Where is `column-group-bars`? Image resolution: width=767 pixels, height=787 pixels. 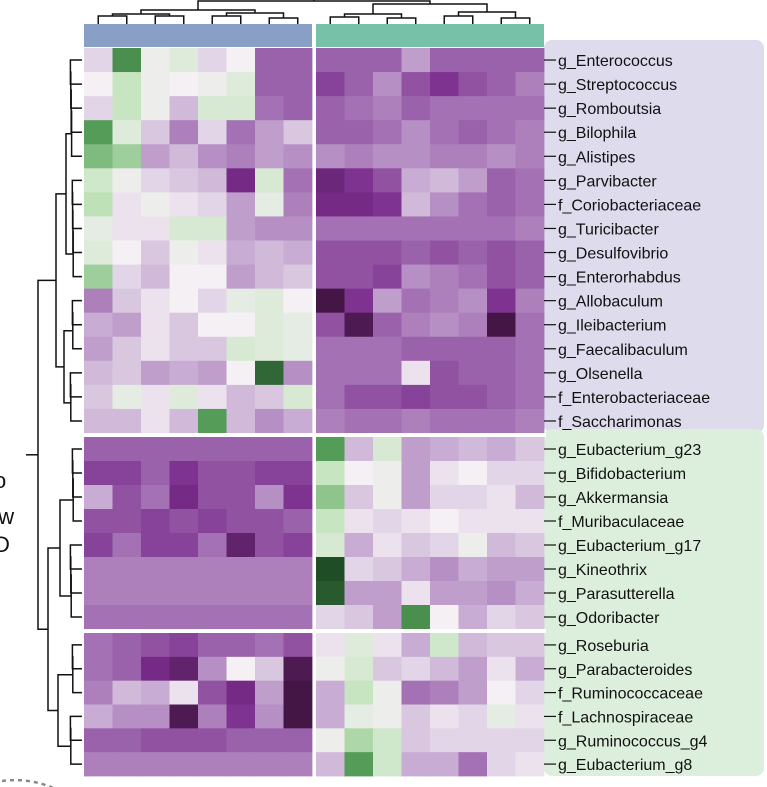 column-group-bars is located at coordinates (314, 35).